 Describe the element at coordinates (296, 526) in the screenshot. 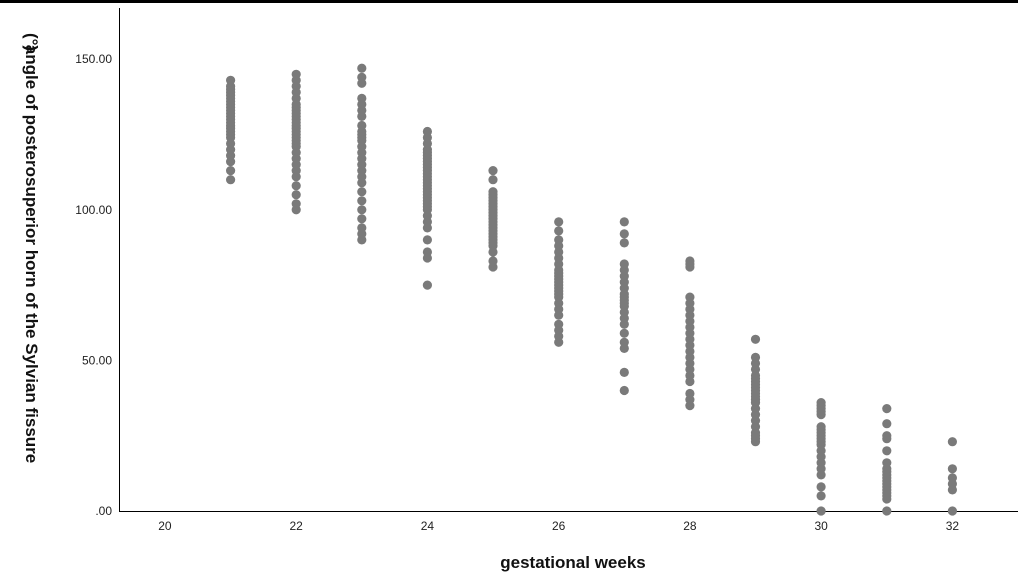

I see `x-tick-label: 22` at that location.